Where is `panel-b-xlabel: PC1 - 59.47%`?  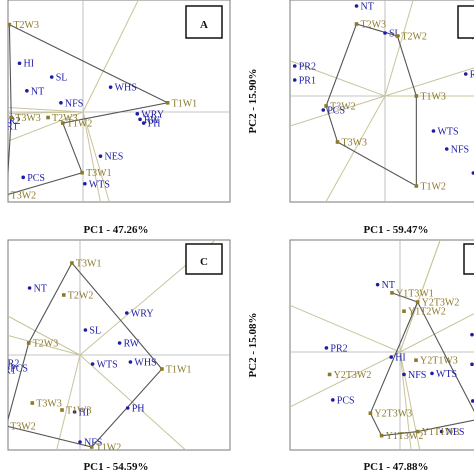 panel-b-xlabel: PC1 - 59.47% is located at coordinates (395, 230).